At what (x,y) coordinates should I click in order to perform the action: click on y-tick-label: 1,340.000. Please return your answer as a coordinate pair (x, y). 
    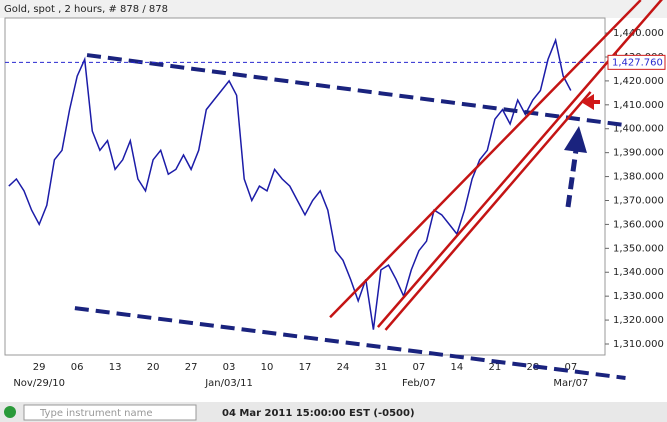
    Looking at the image, I should click on (638, 272).